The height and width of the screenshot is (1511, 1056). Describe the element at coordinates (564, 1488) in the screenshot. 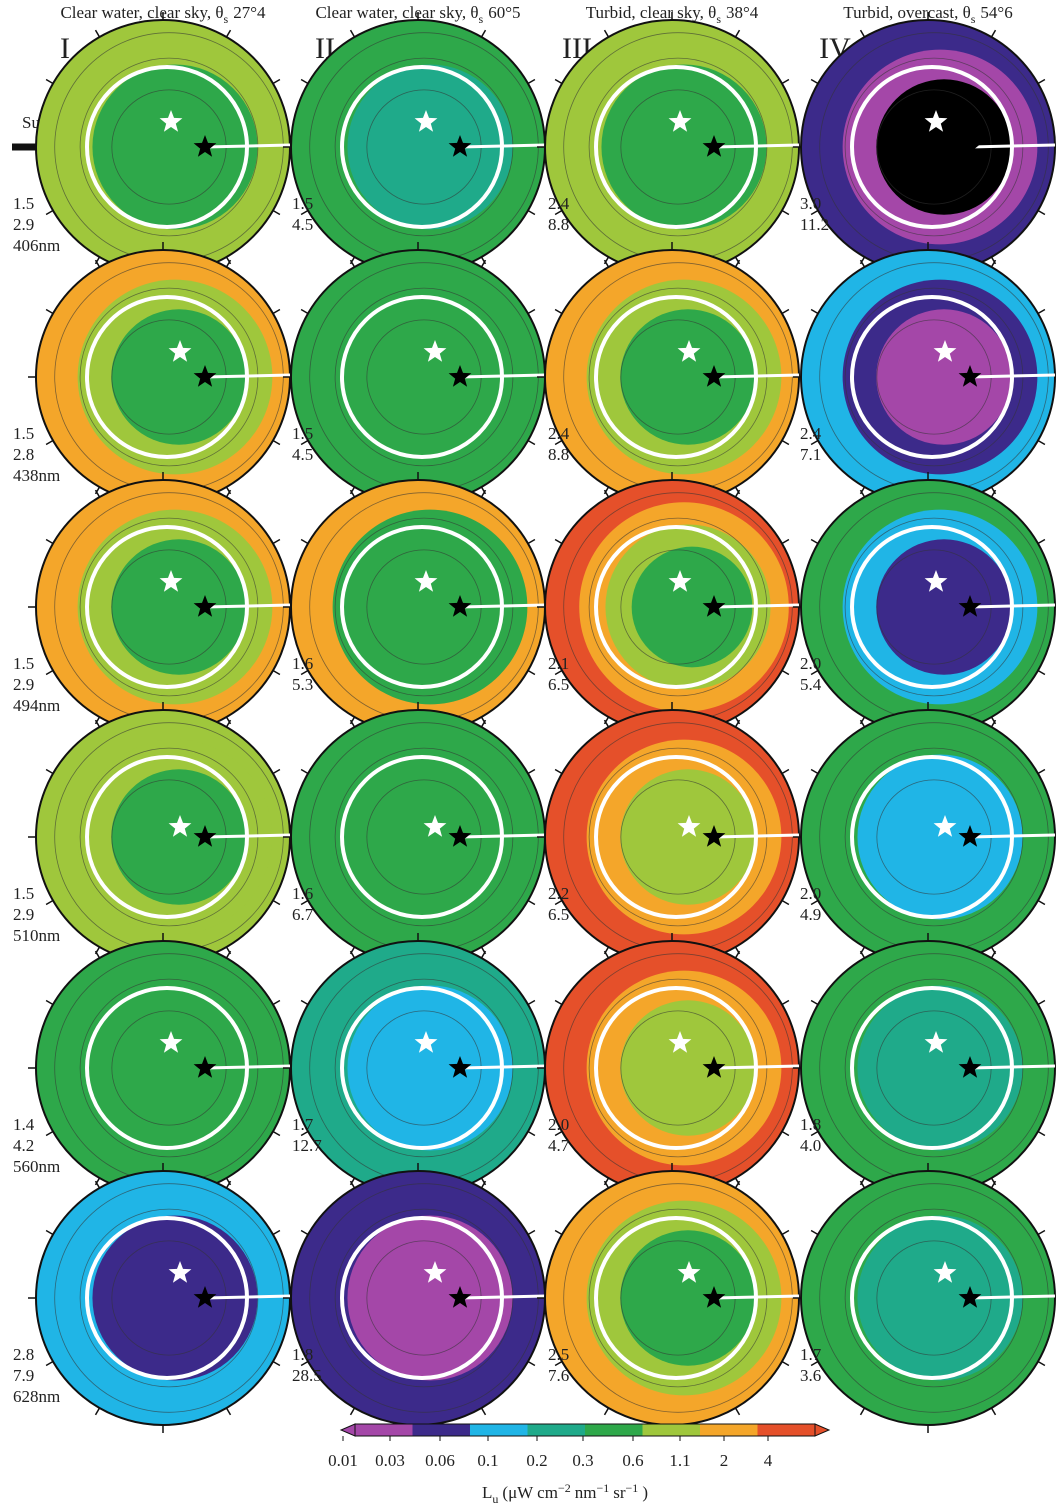

I see `label-part: −2` at that location.